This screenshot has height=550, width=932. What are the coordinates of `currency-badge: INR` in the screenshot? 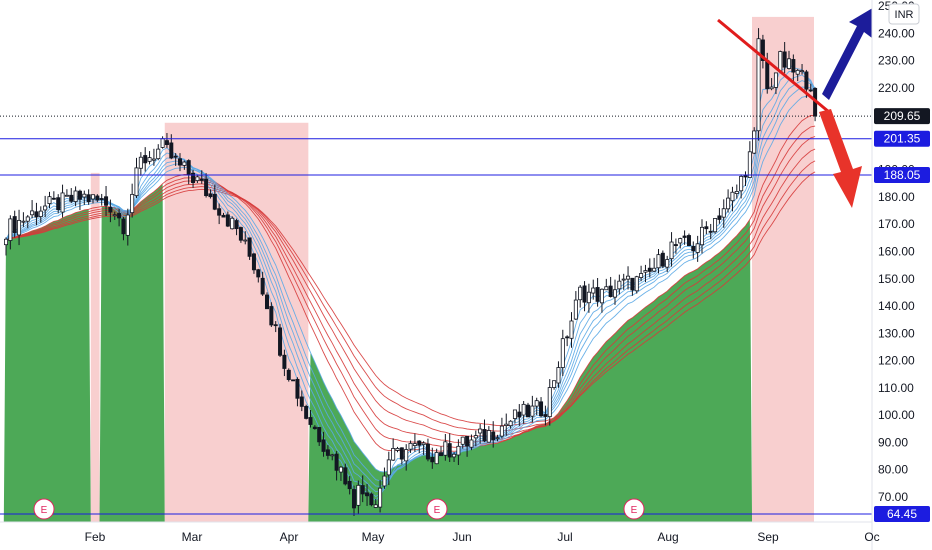 It's located at (904, 14).